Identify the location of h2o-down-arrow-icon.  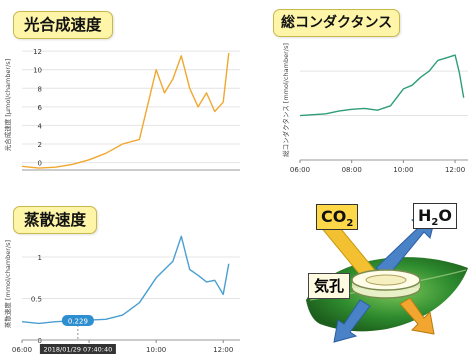
(352, 321).